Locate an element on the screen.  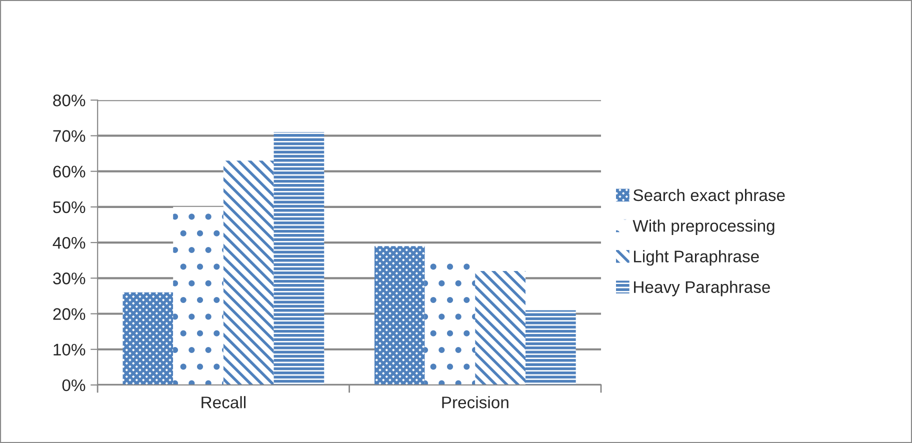
legend-label: Search exact phrase is located at coordinates (709, 196).